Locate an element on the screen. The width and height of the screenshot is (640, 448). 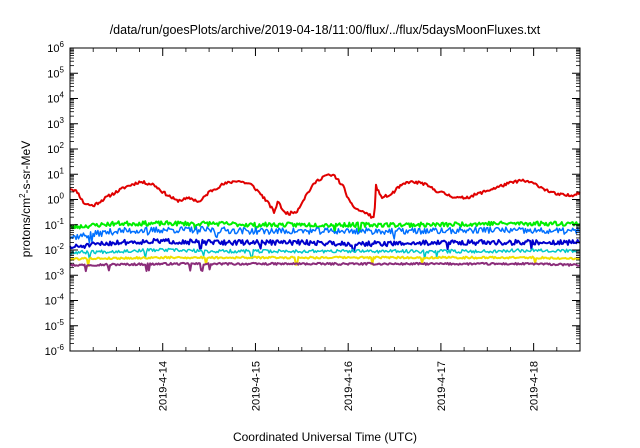
y-axis-label-text: protons/cm is located at coordinates (26, 227).